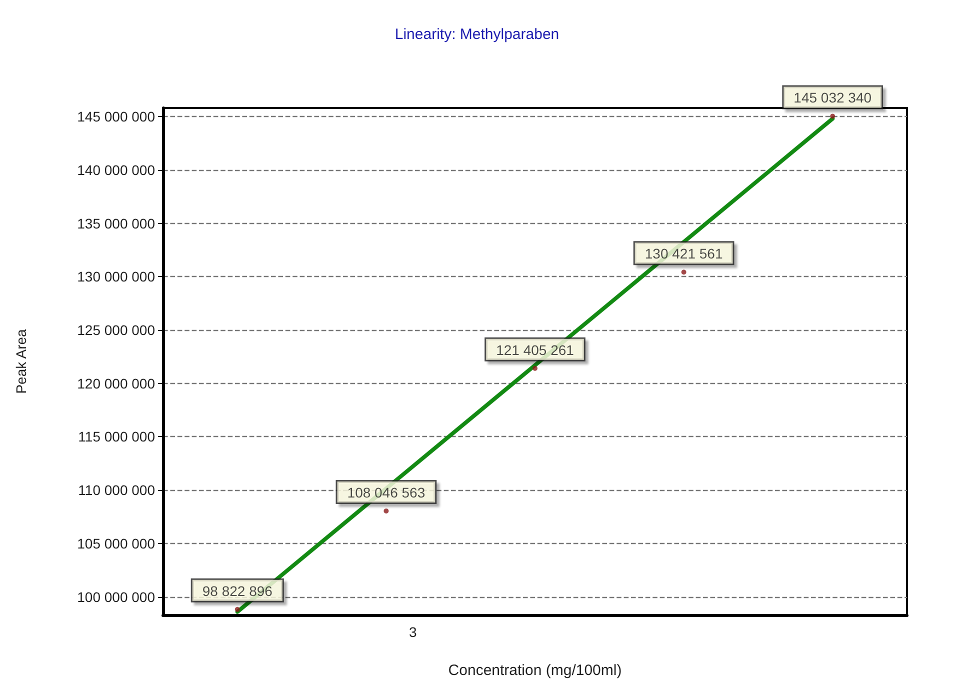  What do you see at coordinates (833, 98) in the screenshot?
I see `data-label: 145 032 340` at bounding box center [833, 98].